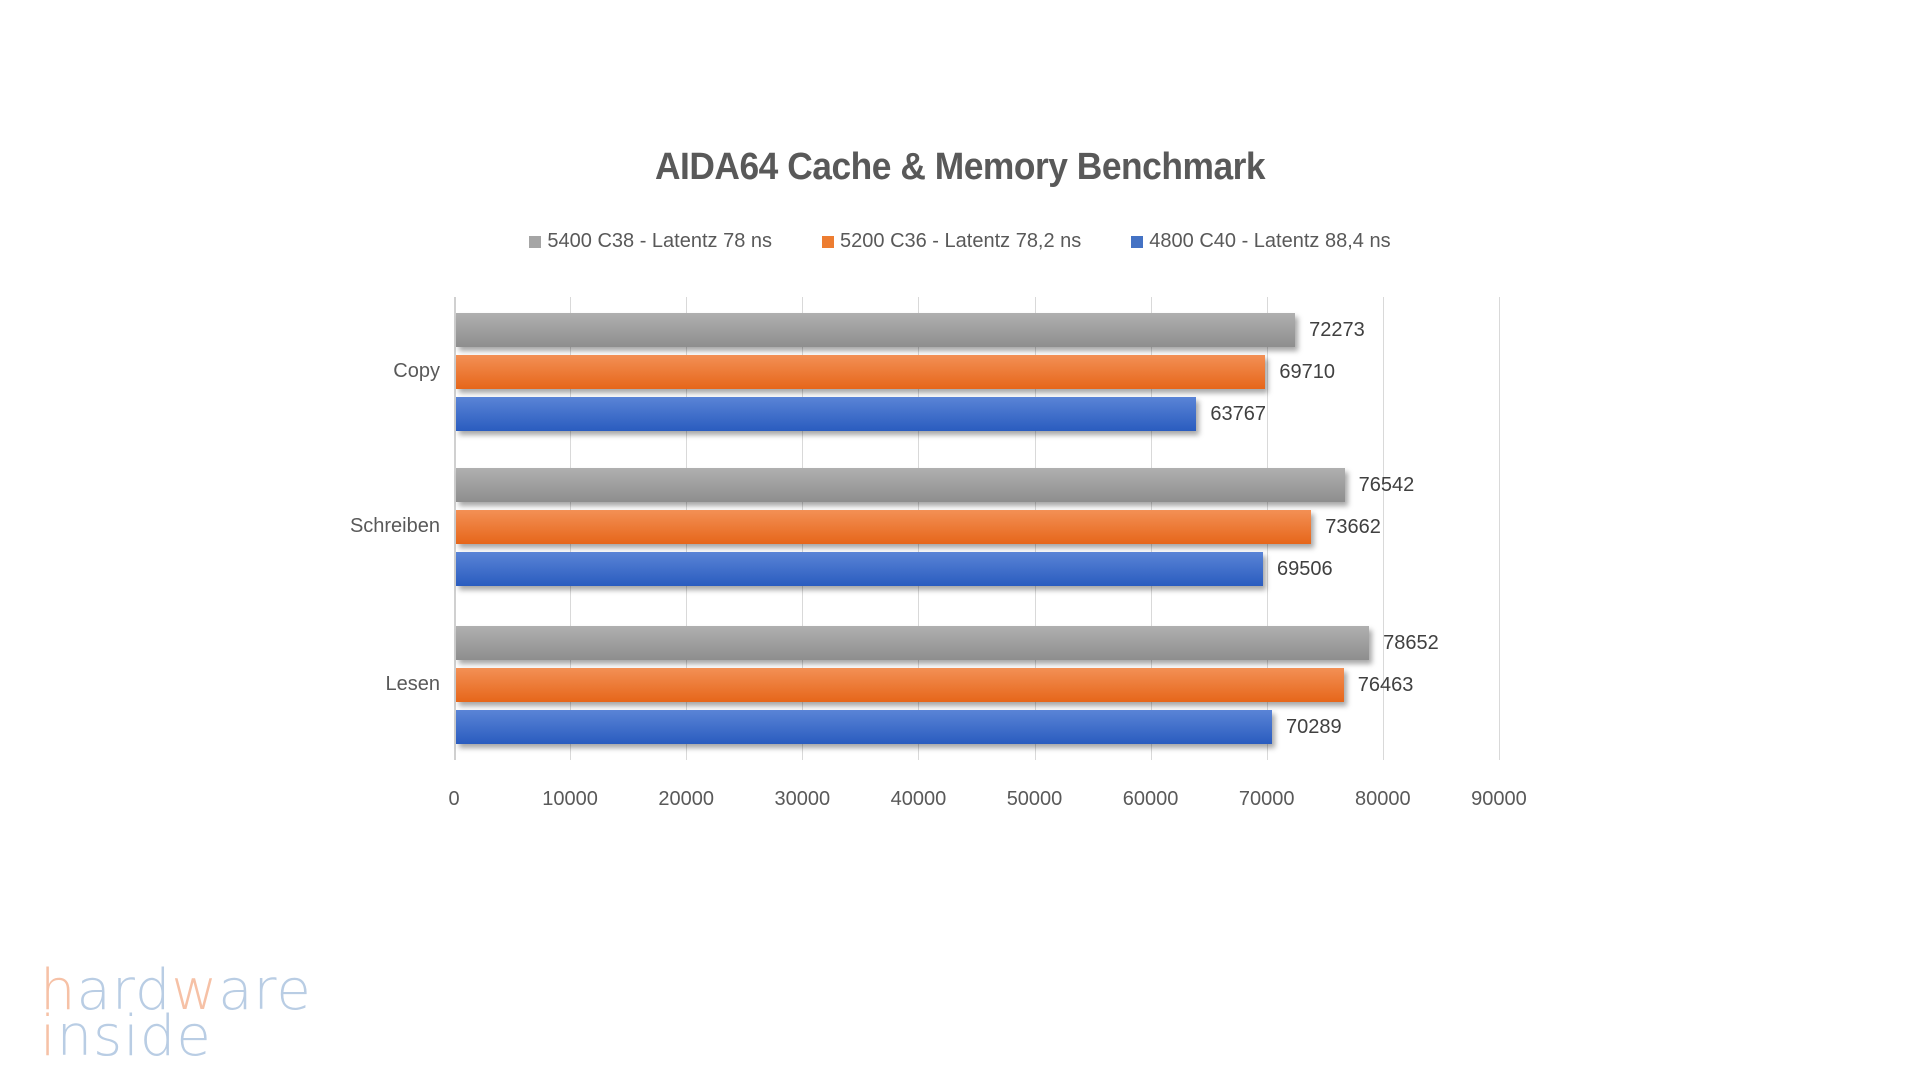 Image resolution: width=1920 pixels, height=1080 pixels. I want to click on legend-label: 5200 C36 - Latentz 78,2 ns, so click(961, 241).